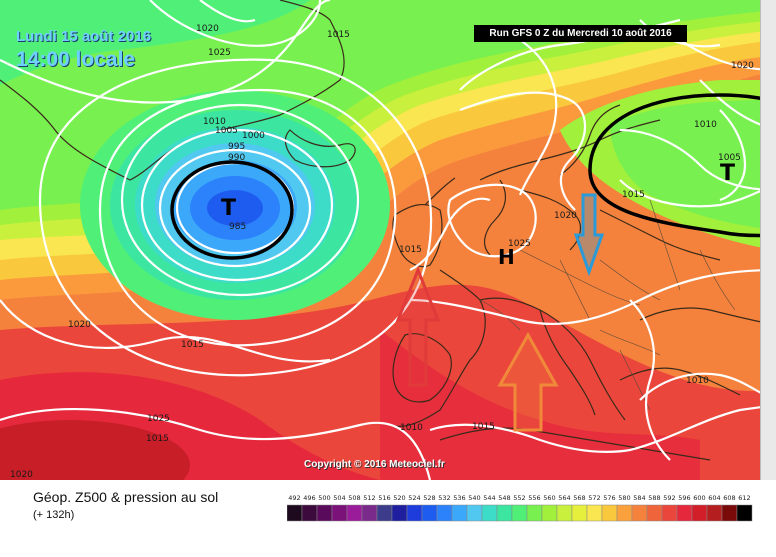  Describe the element at coordinates (768, 240) in the screenshot. I see `side-strip` at that location.